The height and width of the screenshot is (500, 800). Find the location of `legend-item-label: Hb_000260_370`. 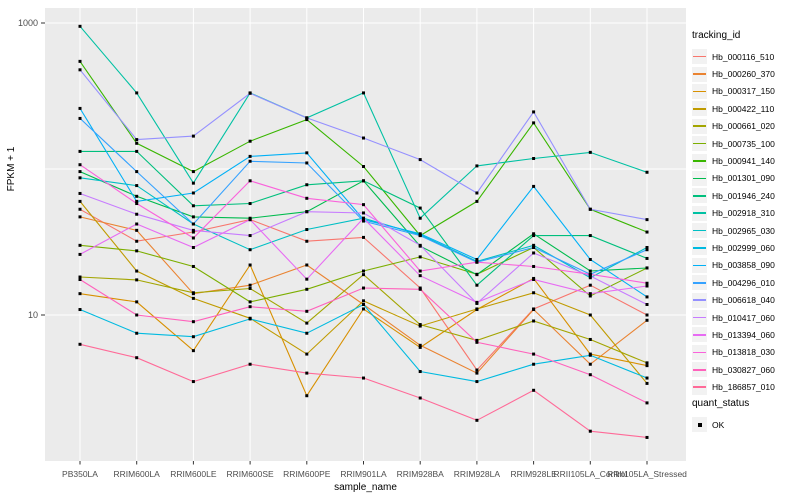

legend-item-label: Hb_000260_370 is located at coordinates (743, 74).